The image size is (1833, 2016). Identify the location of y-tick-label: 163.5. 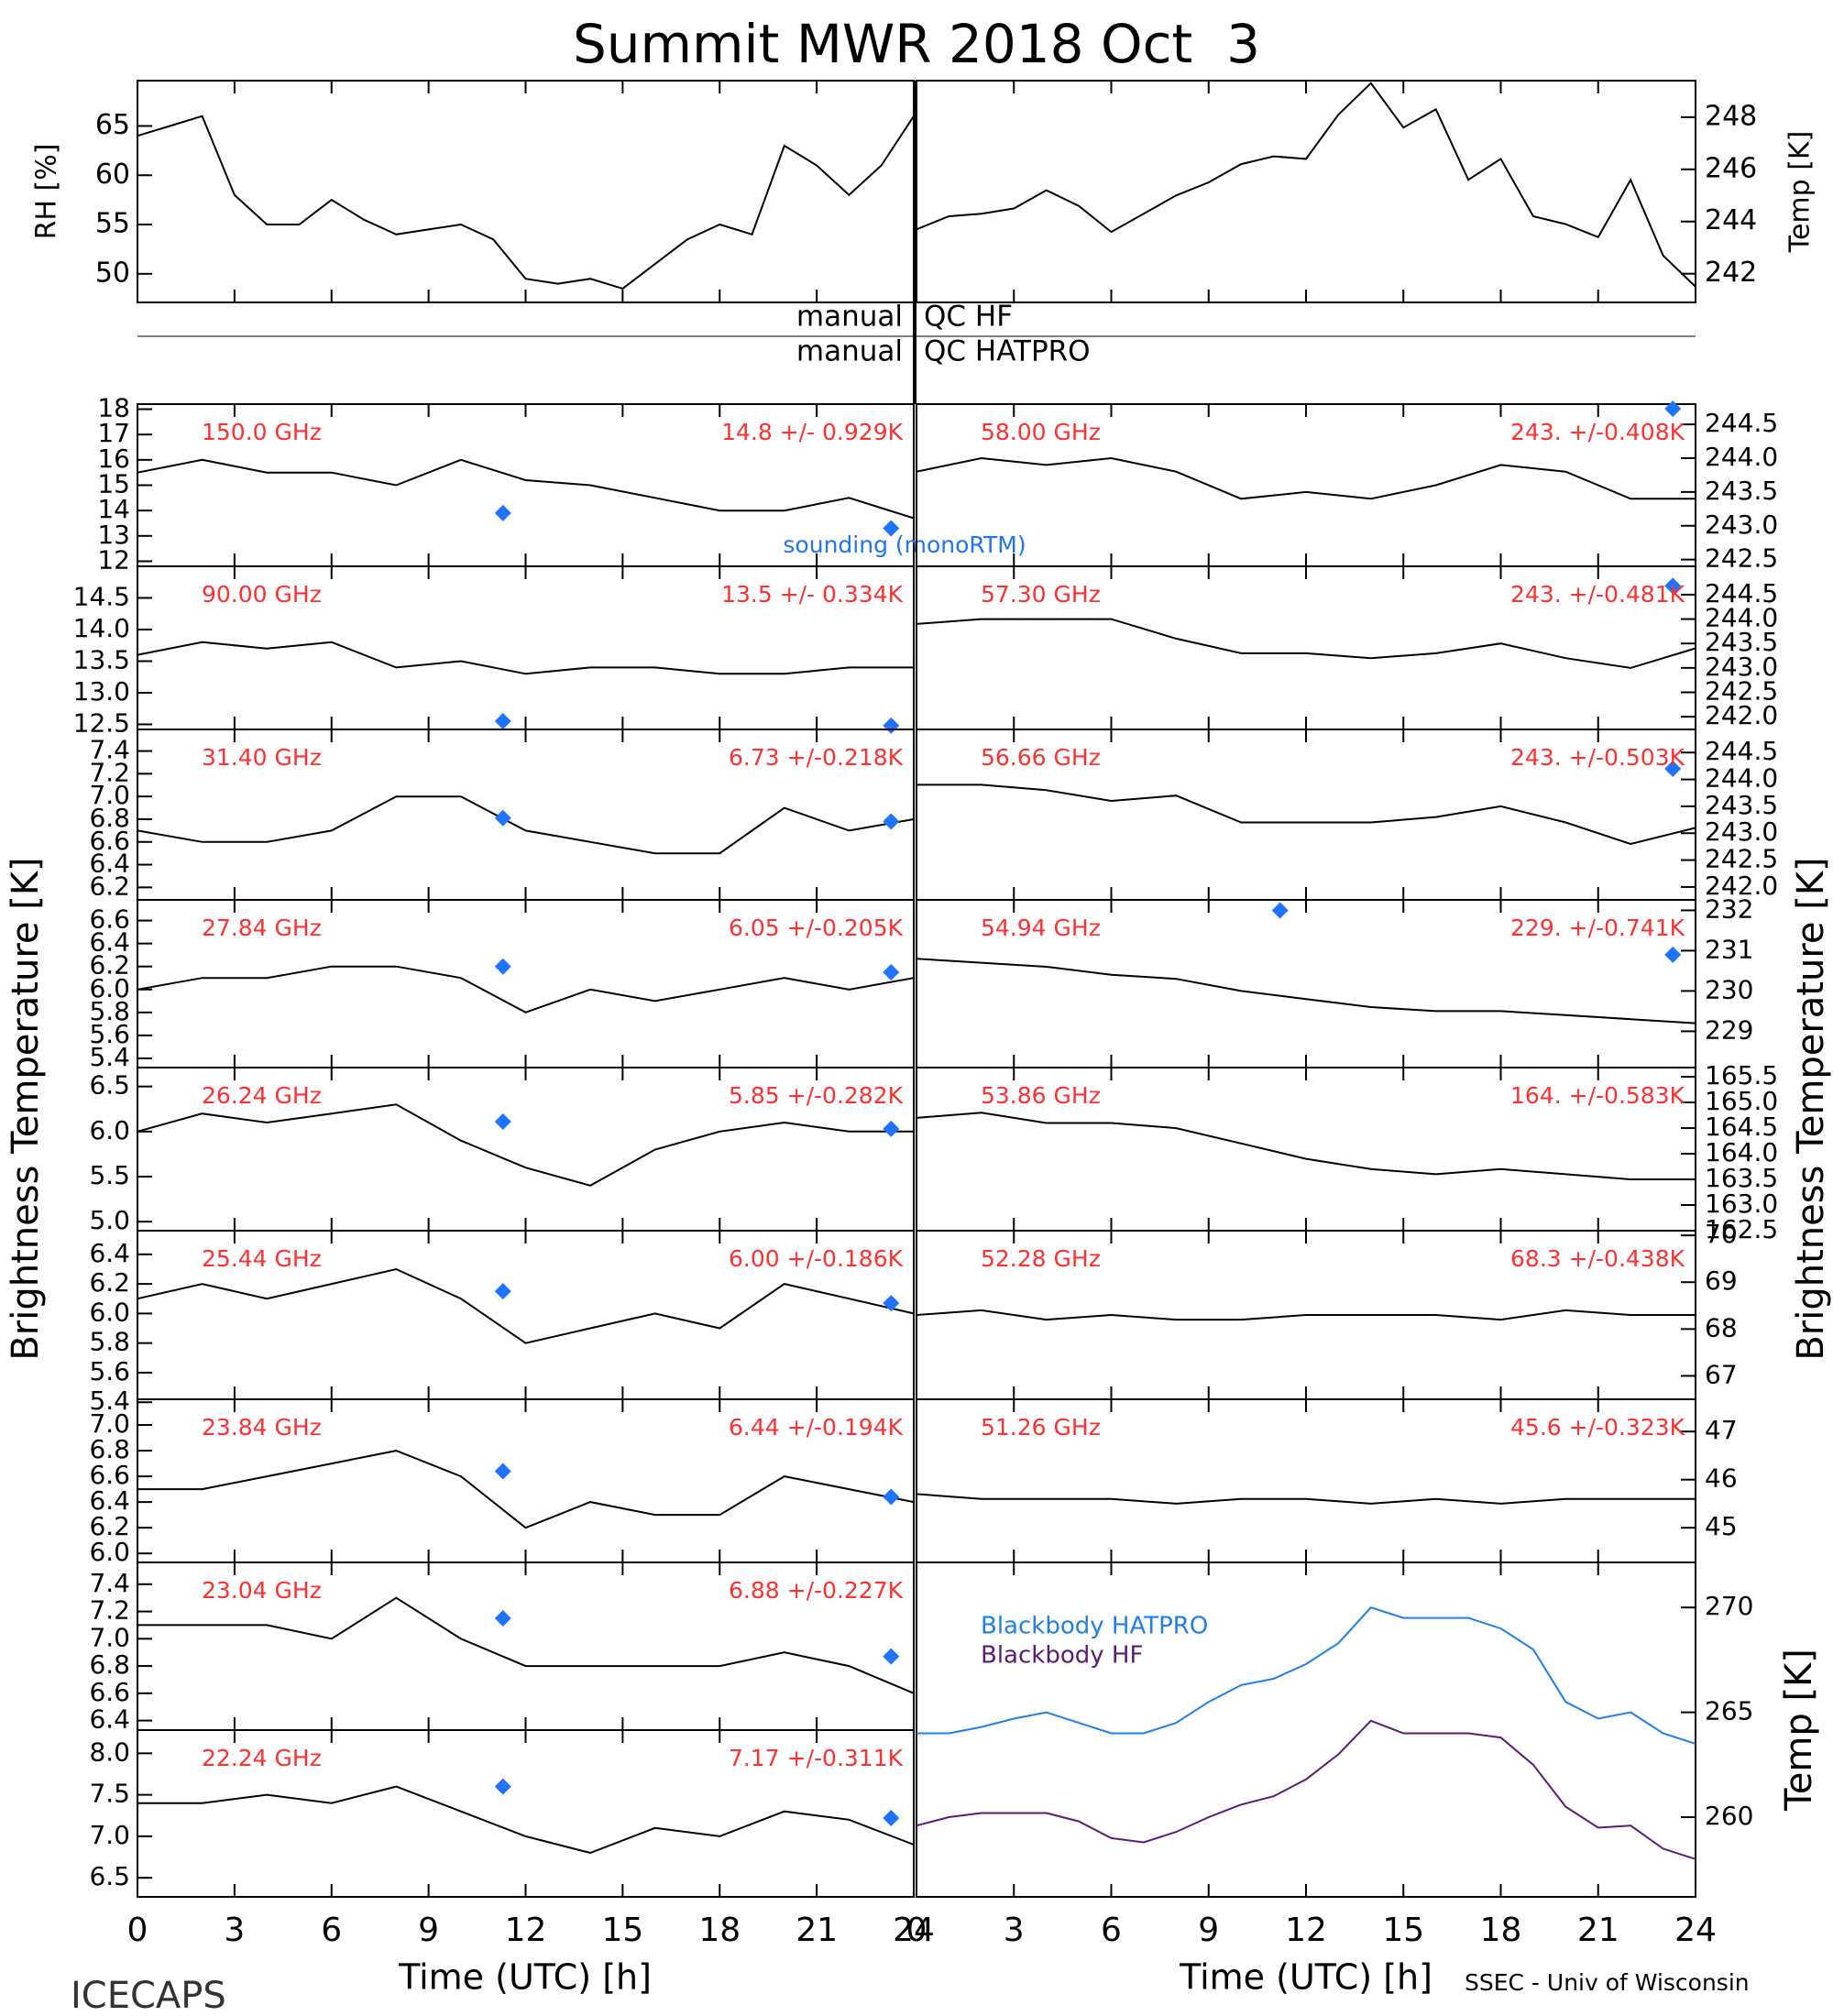
(1741, 1178).